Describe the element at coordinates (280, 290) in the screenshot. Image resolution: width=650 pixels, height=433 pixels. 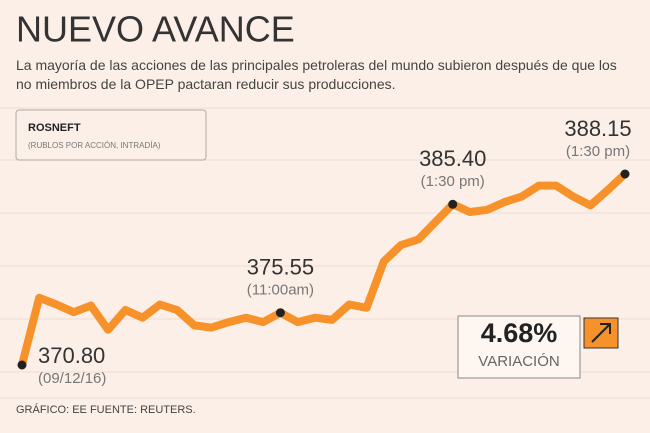
I see `time-label: (11:00am)` at that location.